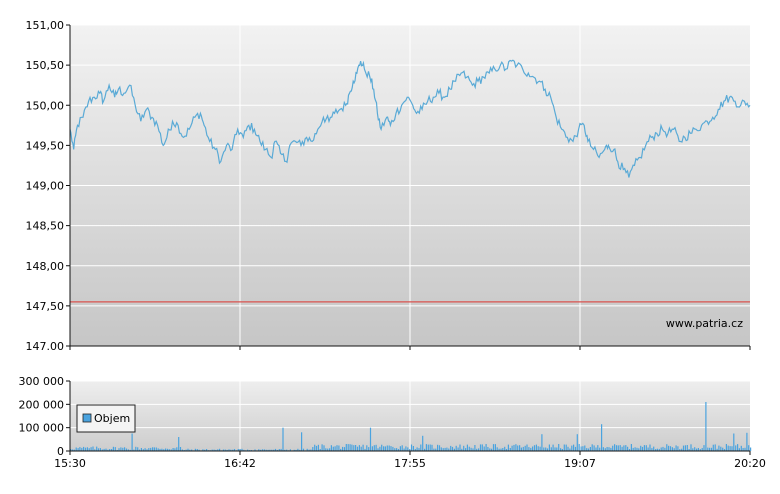 The height and width of the screenshot is (494, 780). I want to click on volume-y-tick-label: 100 000, so click(42, 428).